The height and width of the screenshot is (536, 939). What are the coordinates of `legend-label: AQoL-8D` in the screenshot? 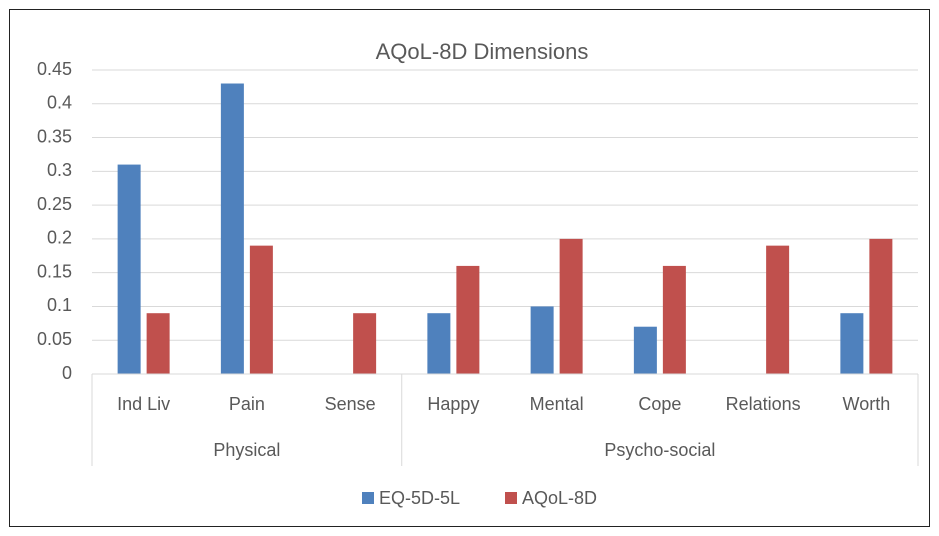 It's located at (559, 498).